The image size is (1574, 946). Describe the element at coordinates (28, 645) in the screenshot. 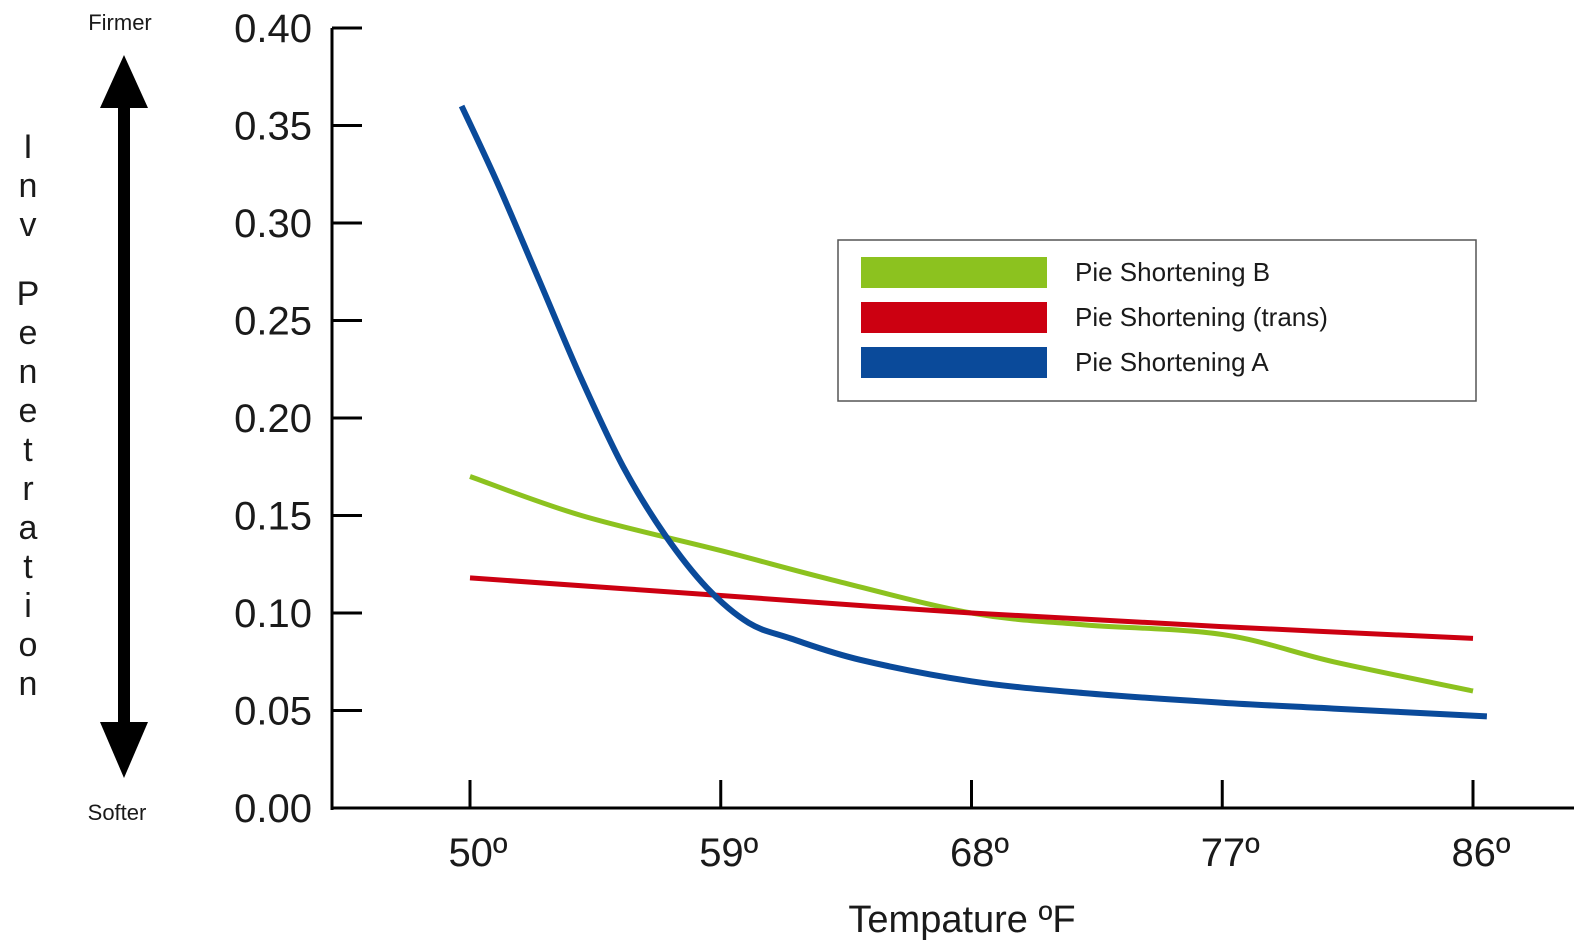

I see `y-axis-title-letter: o` at that location.